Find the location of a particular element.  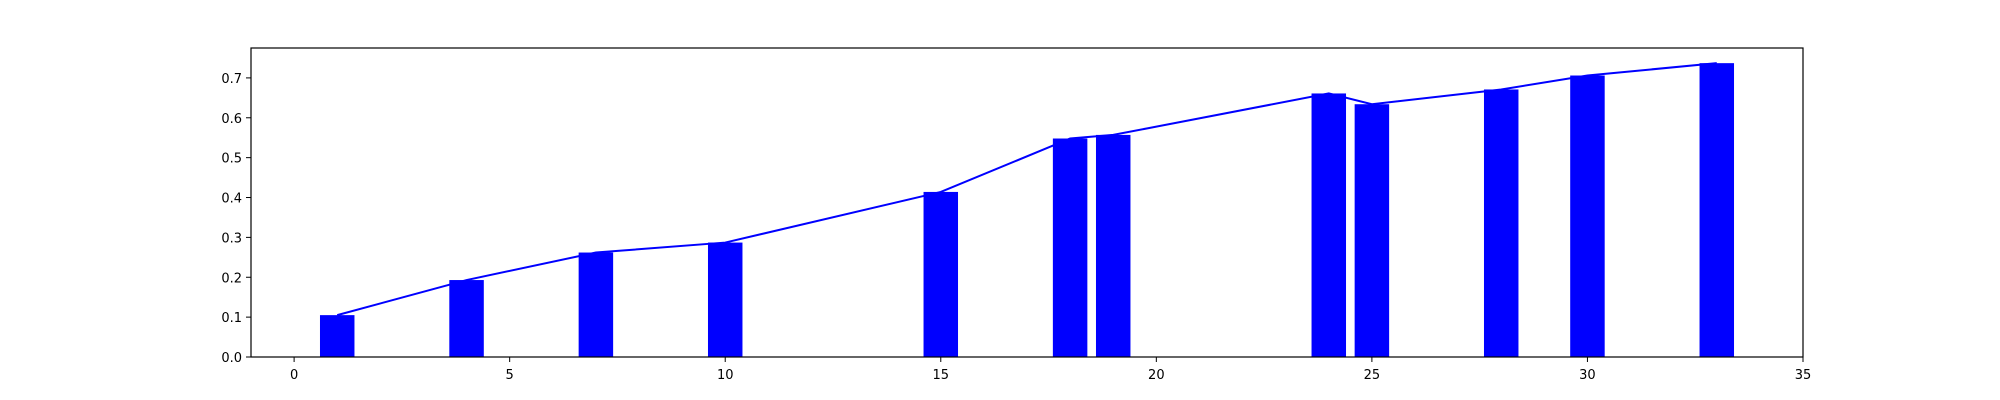

x-tick-label: 25 is located at coordinates (1372, 375).